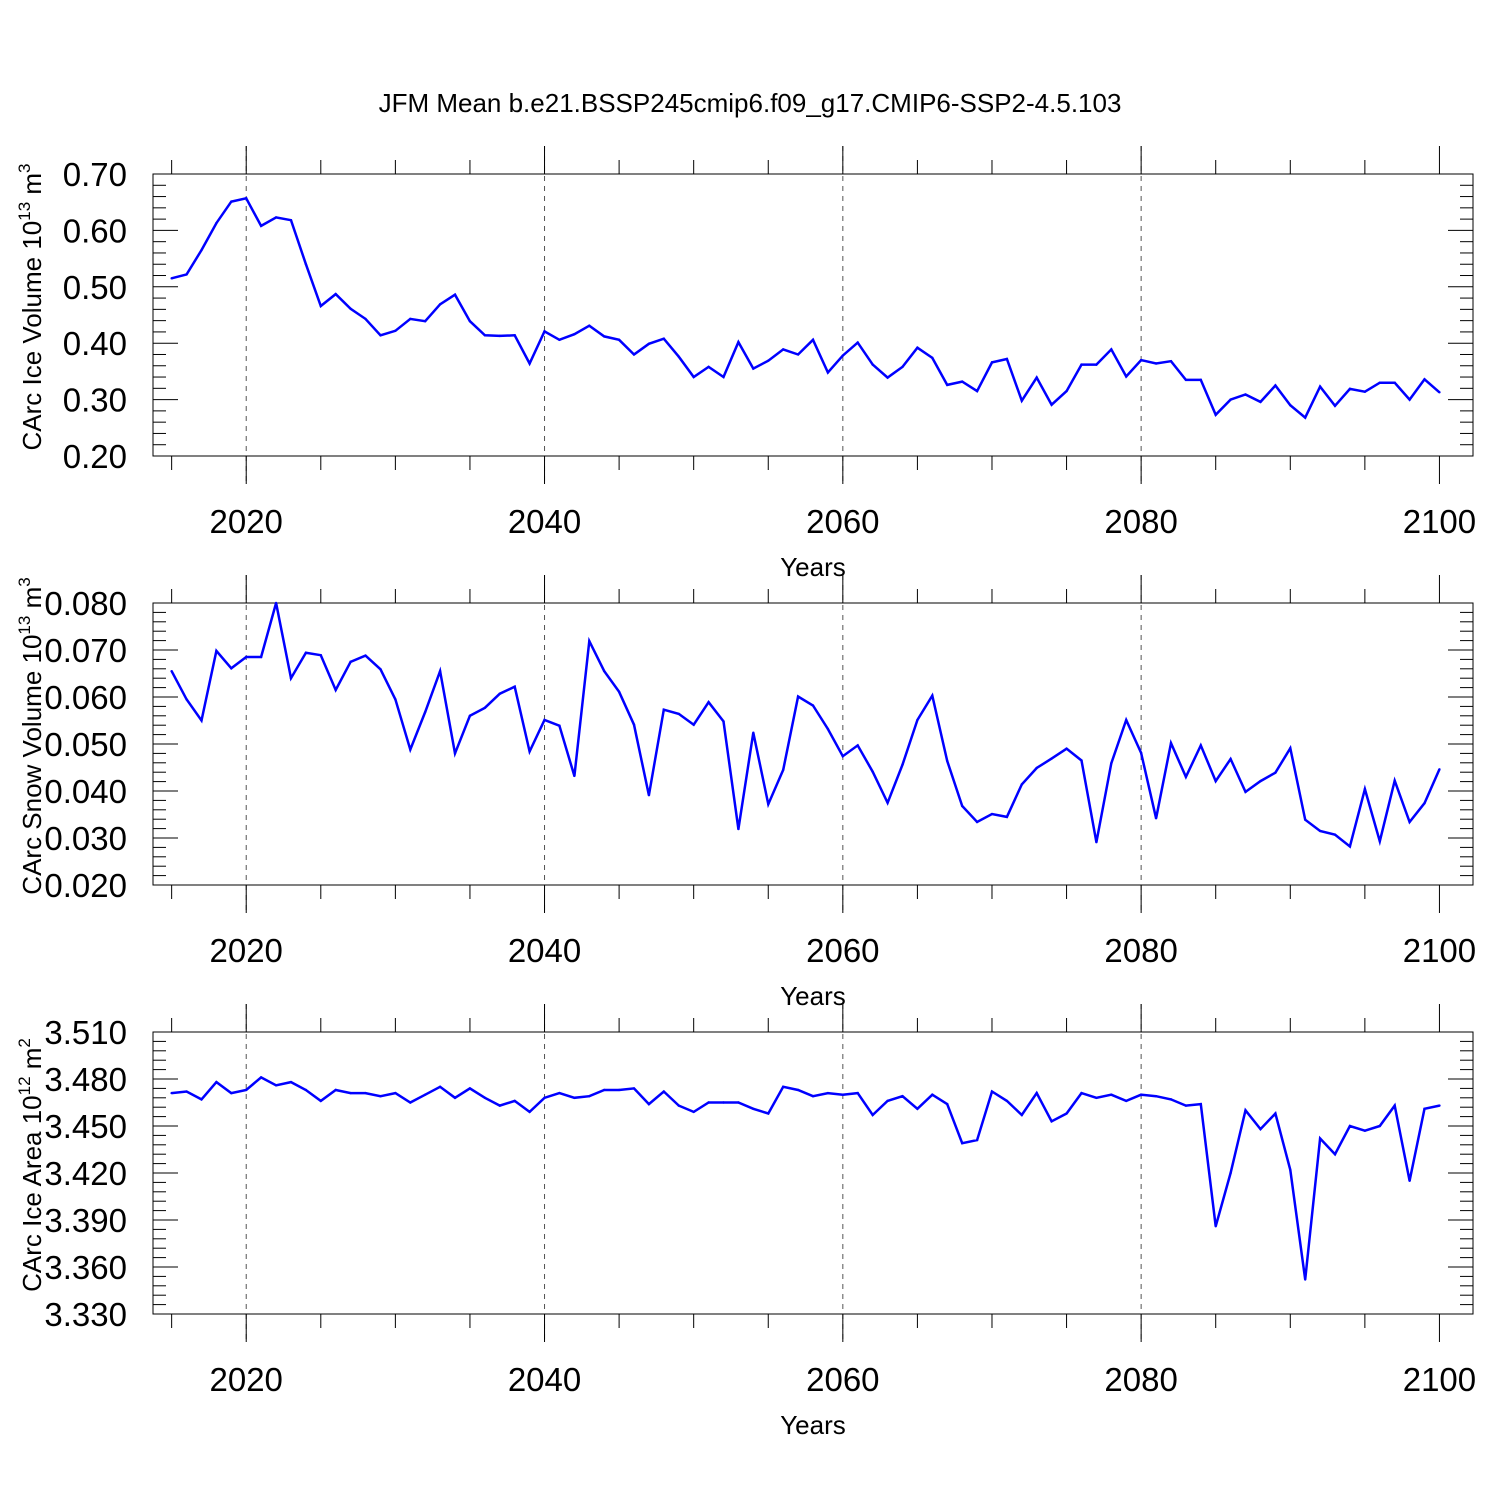 The height and width of the screenshot is (1505, 1500). Describe the element at coordinates (1140, 1379) in the screenshot. I see `x-tick-label: 2080` at that location.